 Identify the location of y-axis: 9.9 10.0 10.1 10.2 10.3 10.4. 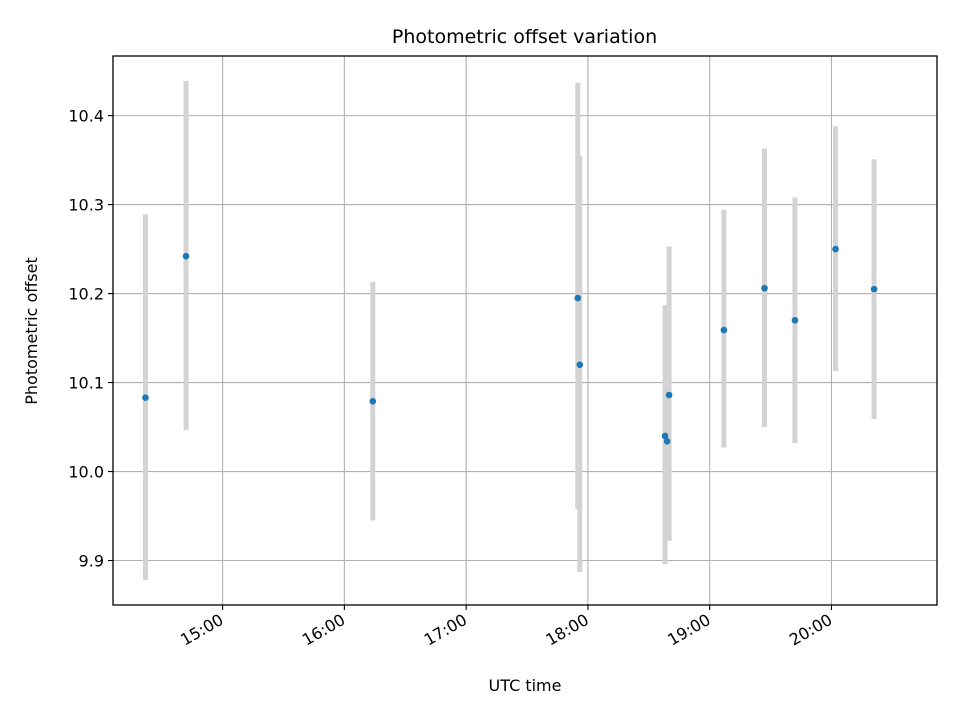
(90, 339).